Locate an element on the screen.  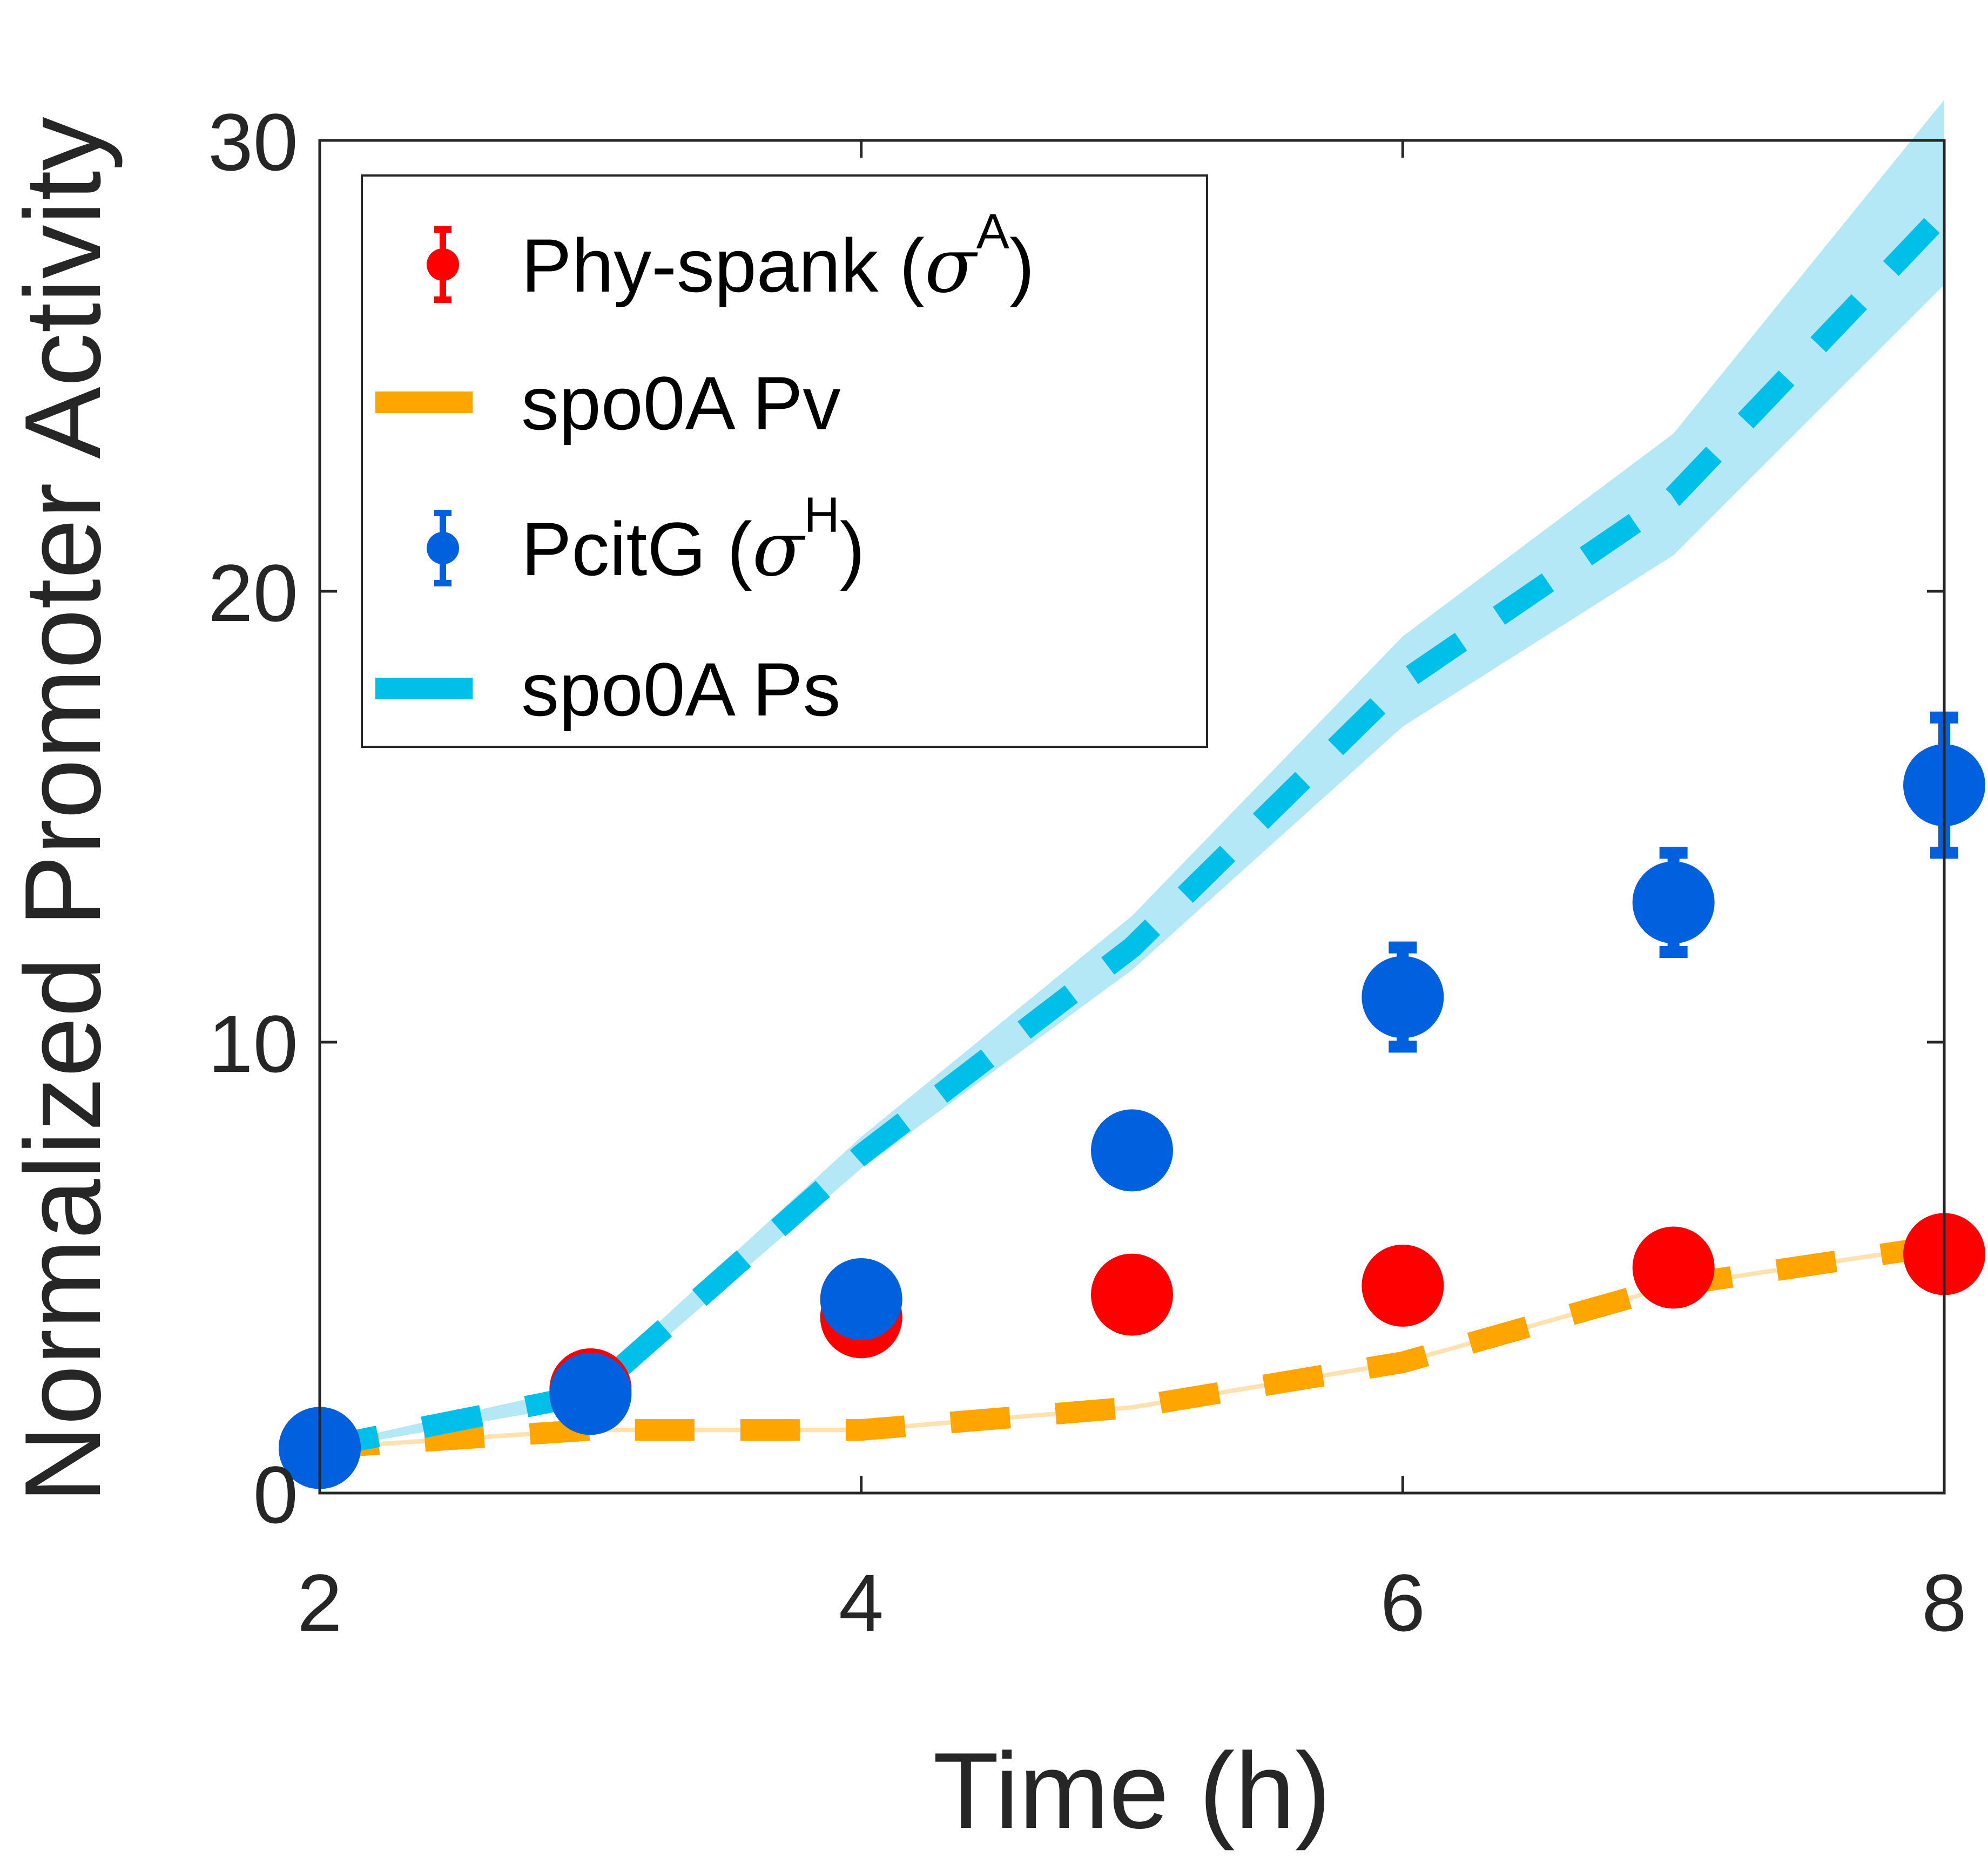
legend-label-1: spo0A Pv is located at coordinates (681, 403).